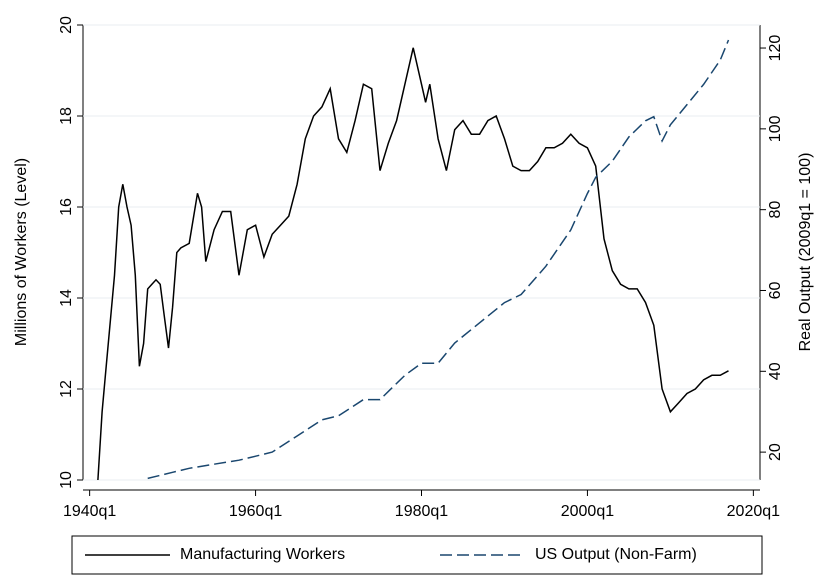 This screenshot has height=585, width=821. Describe the element at coordinates (753, 511) in the screenshot. I see `x-tick-label: 2020q1` at that location.